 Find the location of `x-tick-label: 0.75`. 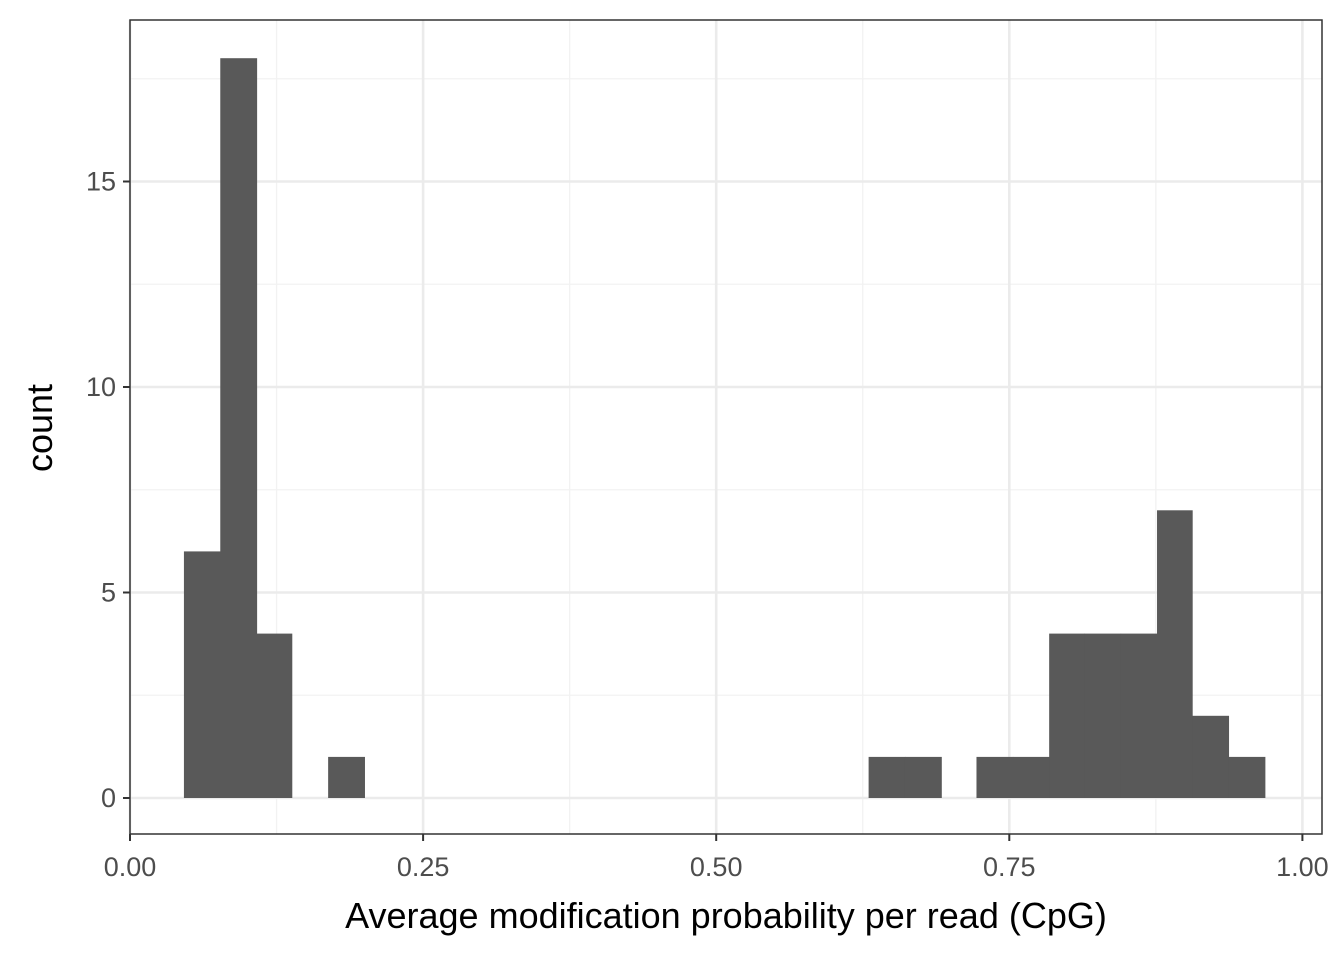

x-tick-label: 0.75 is located at coordinates (1009, 867).